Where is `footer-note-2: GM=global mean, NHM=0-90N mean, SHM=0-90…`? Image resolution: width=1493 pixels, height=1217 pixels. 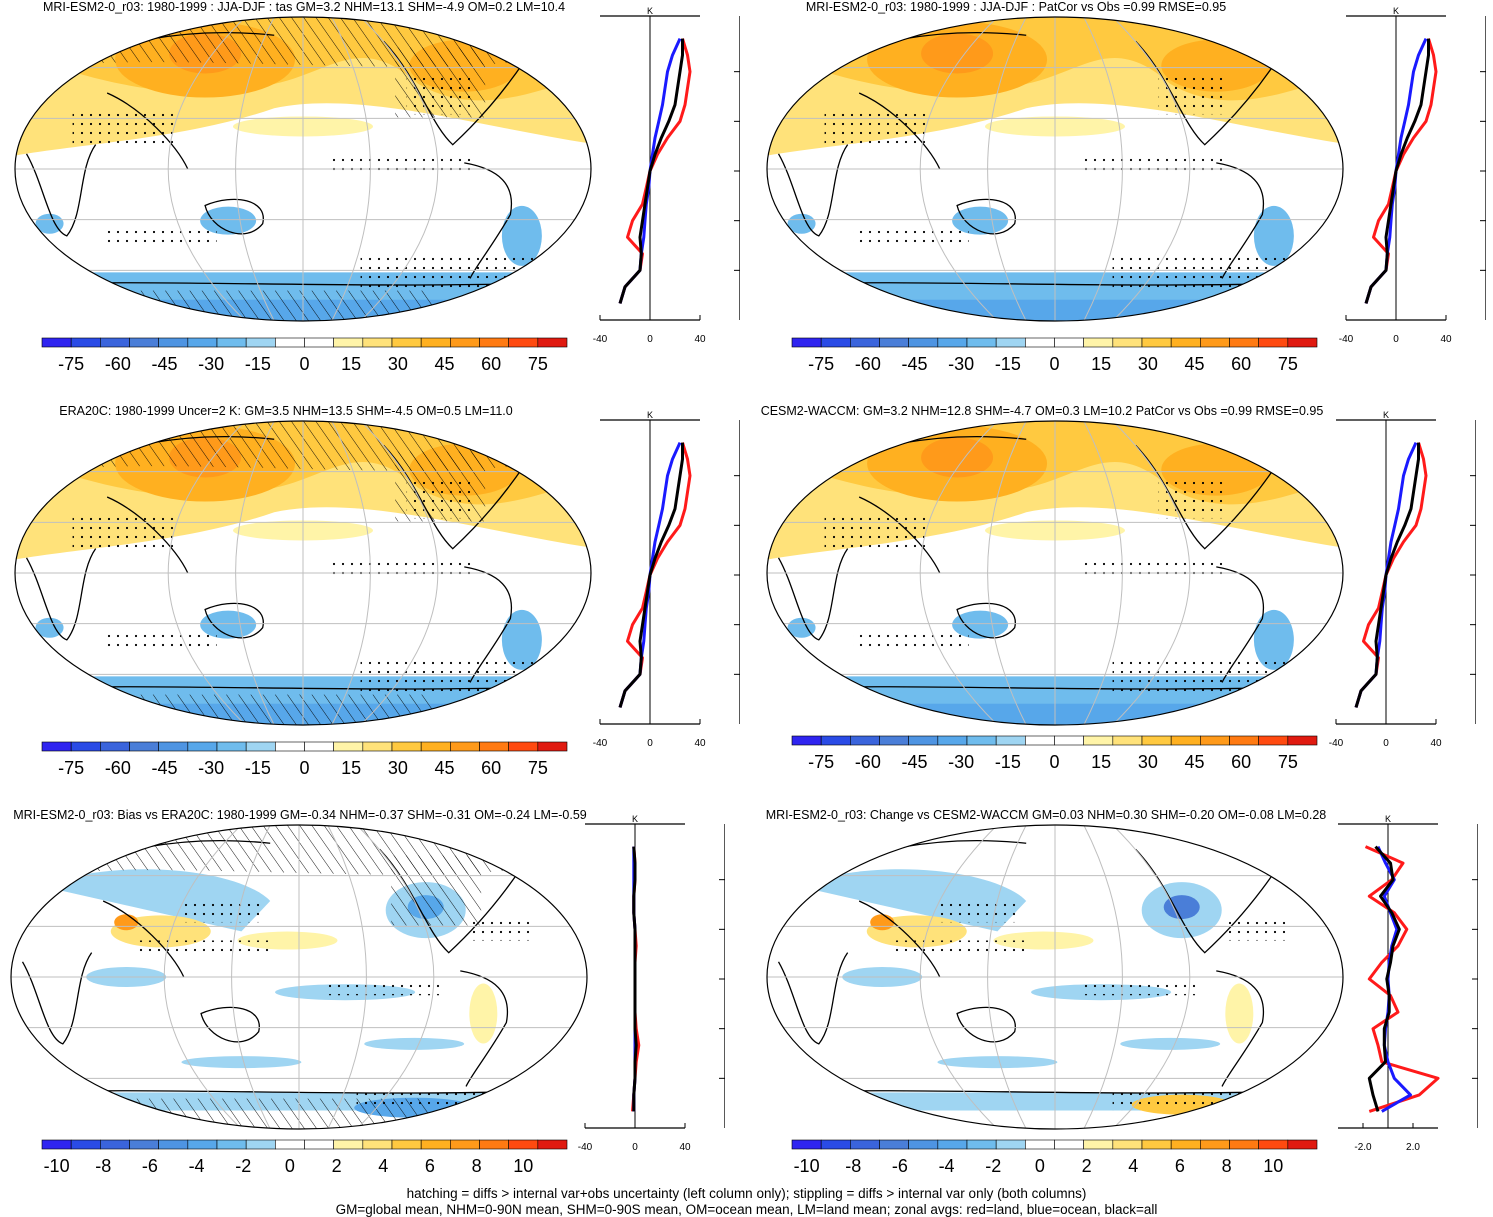
footer-note-2: GM=global mean, NHM=0-90N mean, SHM=0-90… is located at coordinates (746, 1209).